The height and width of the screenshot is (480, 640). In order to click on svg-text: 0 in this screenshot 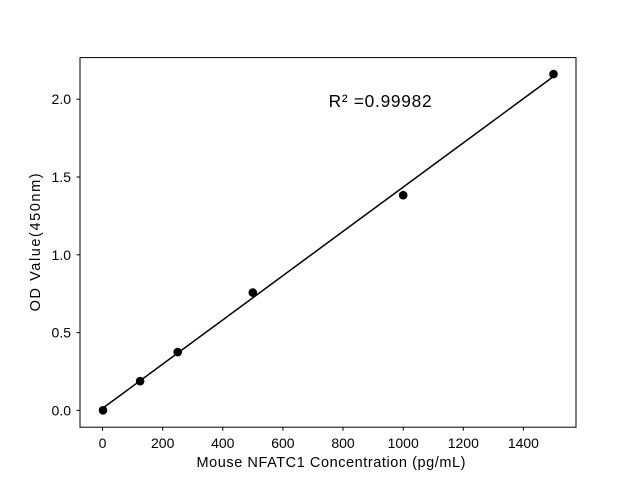, I will do `click(103, 443)`.